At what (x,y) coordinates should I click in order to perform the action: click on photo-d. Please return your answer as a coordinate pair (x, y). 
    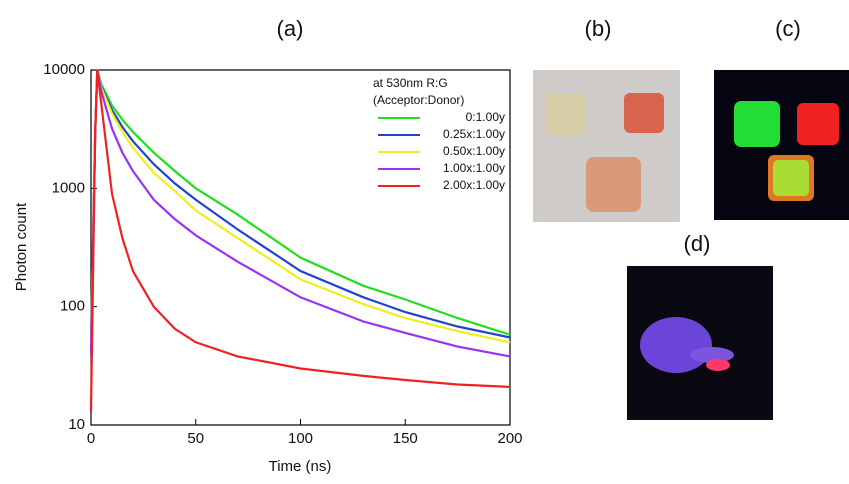
    Looking at the image, I should click on (700, 343).